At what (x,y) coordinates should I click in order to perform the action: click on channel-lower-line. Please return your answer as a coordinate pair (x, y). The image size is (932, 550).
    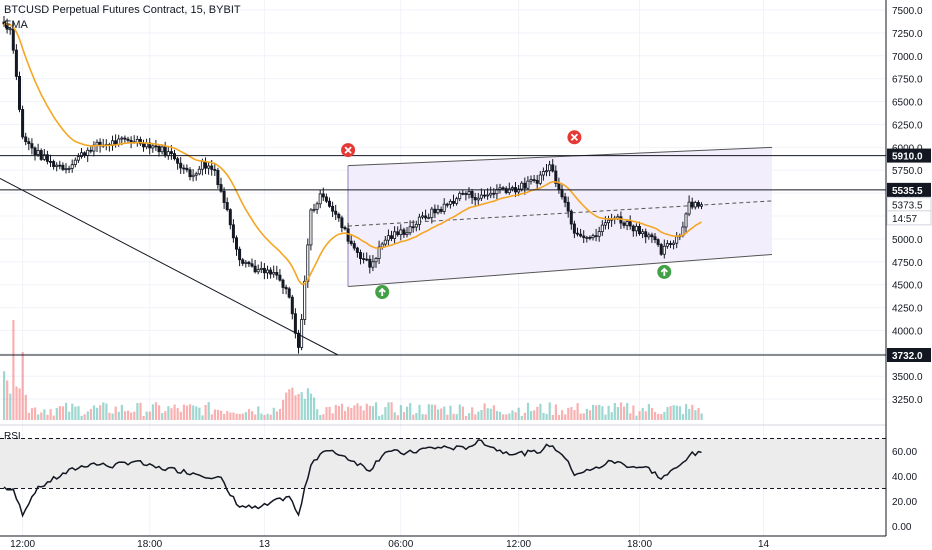
    Looking at the image, I should click on (560, 270).